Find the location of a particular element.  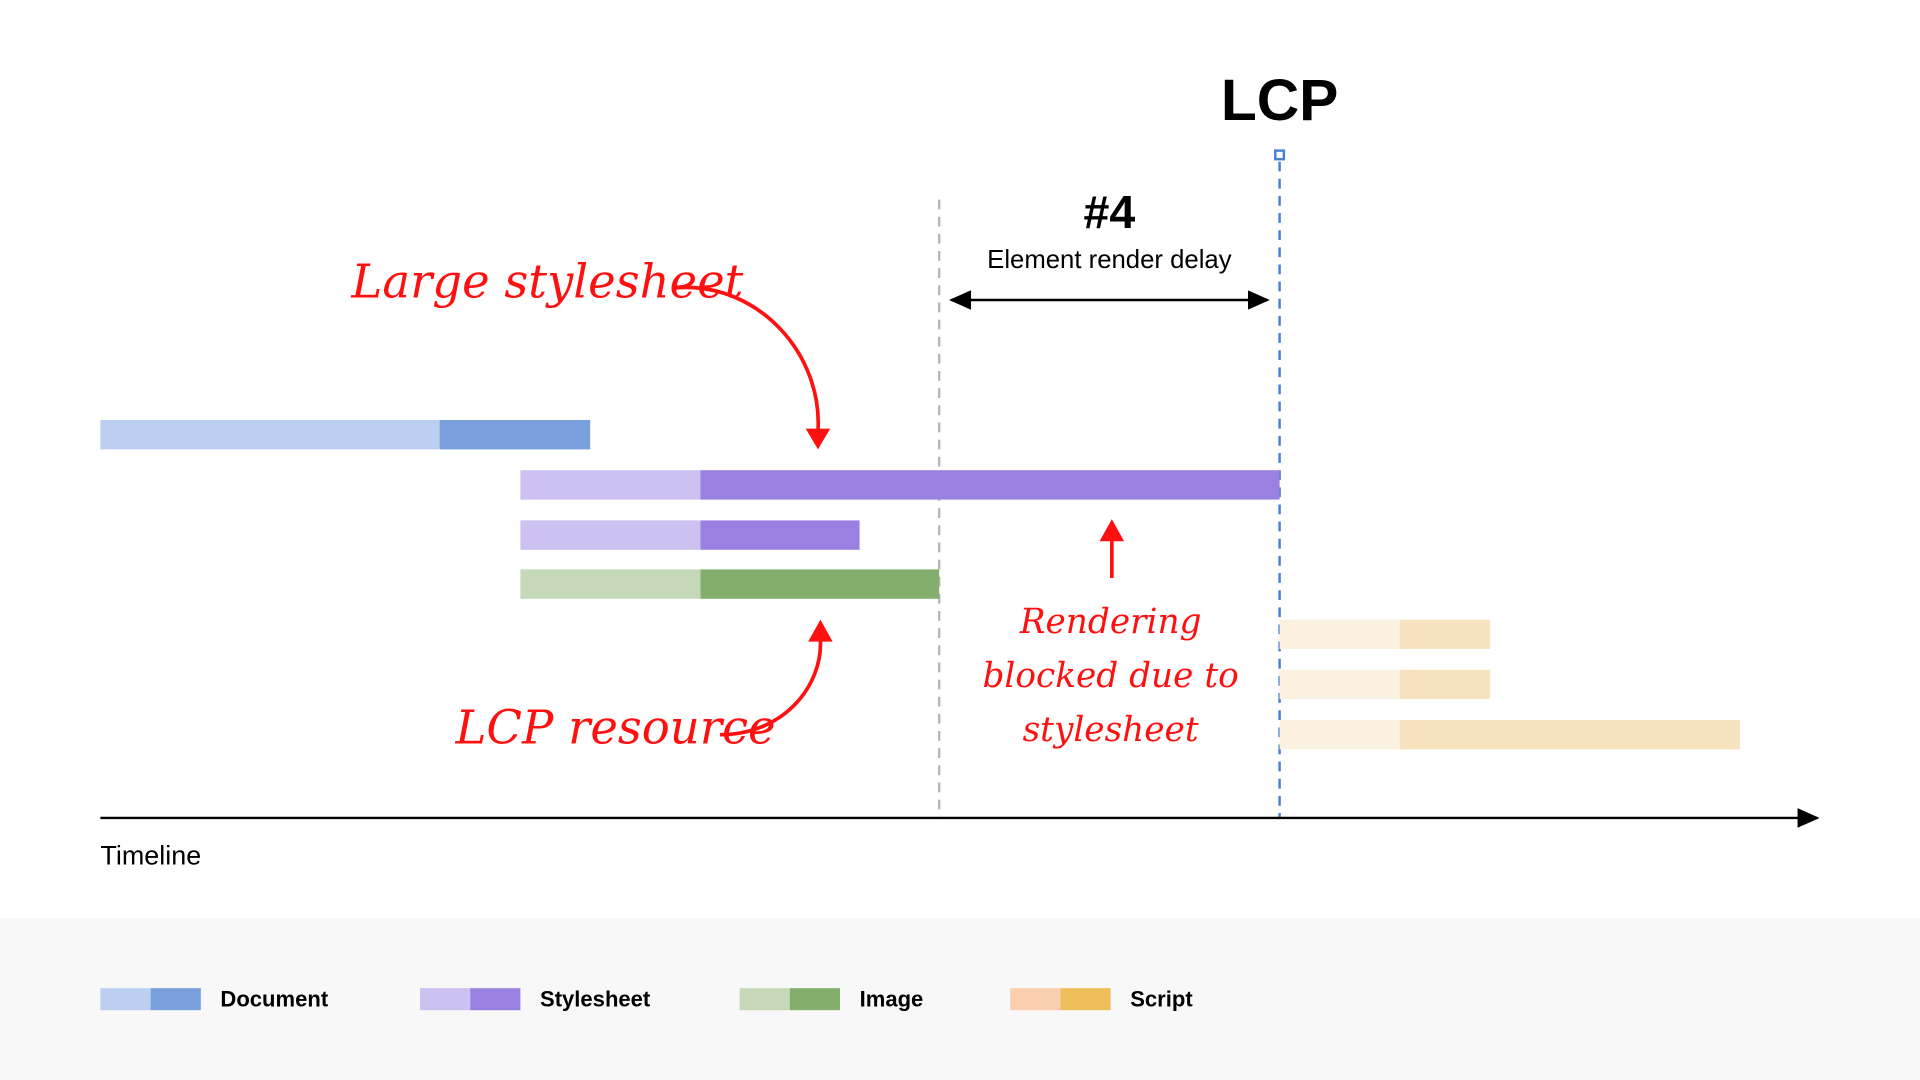

legend-label: Image is located at coordinates (891, 998).